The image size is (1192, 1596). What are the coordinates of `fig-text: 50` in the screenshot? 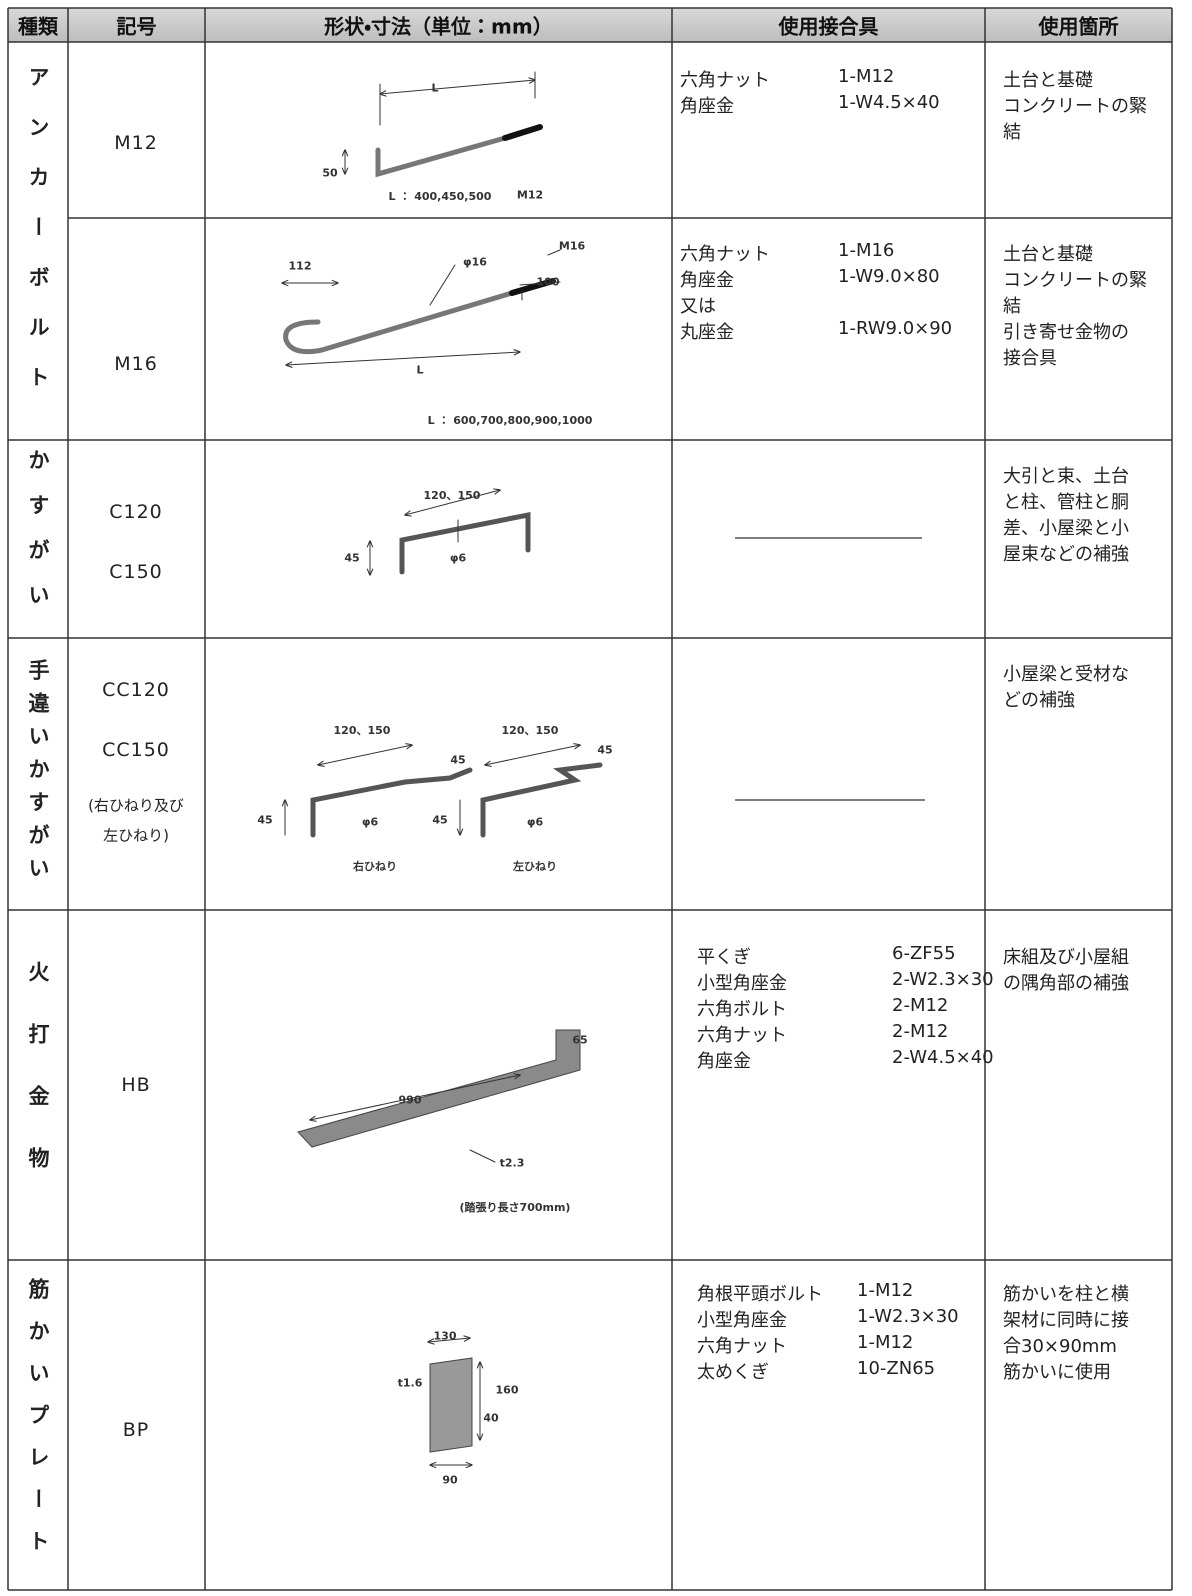 It's located at (330, 173).